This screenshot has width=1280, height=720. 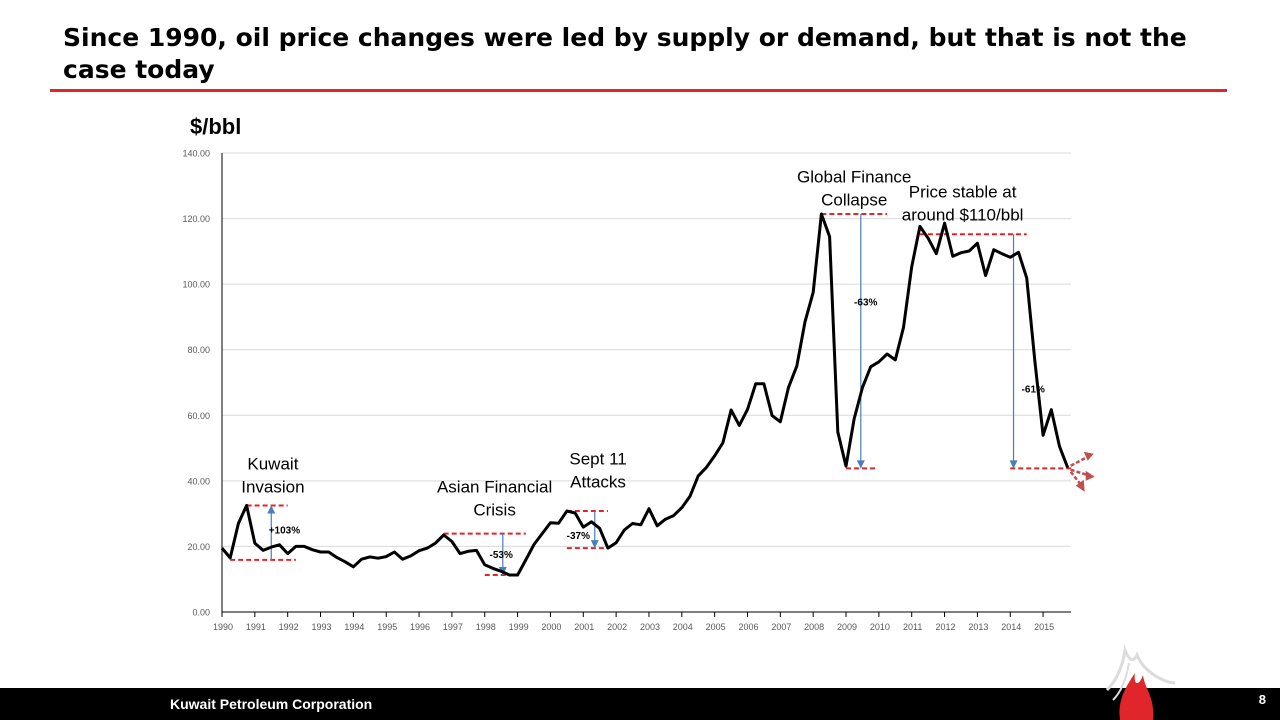 What do you see at coordinates (486, 627) in the screenshot?
I see `x-tick-label: 1998` at bounding box center [486, 627].